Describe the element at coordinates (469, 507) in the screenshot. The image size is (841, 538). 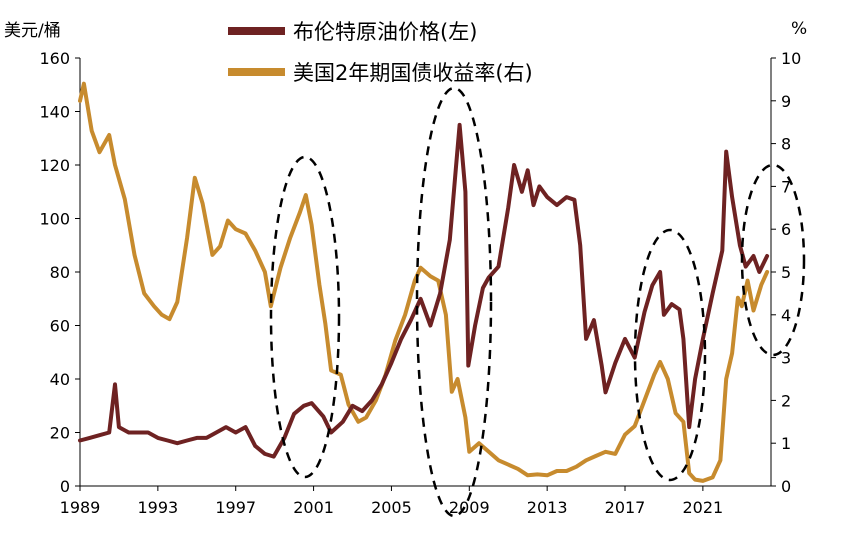
I see `x-tick-label: 2009` at that location.